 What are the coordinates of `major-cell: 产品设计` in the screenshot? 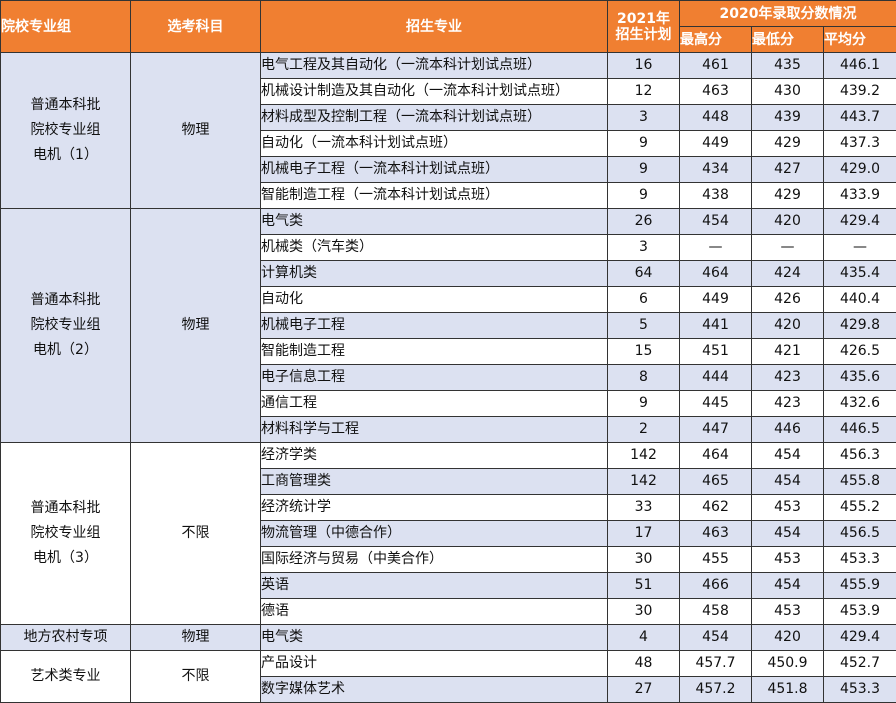 It's located at (434, 664).